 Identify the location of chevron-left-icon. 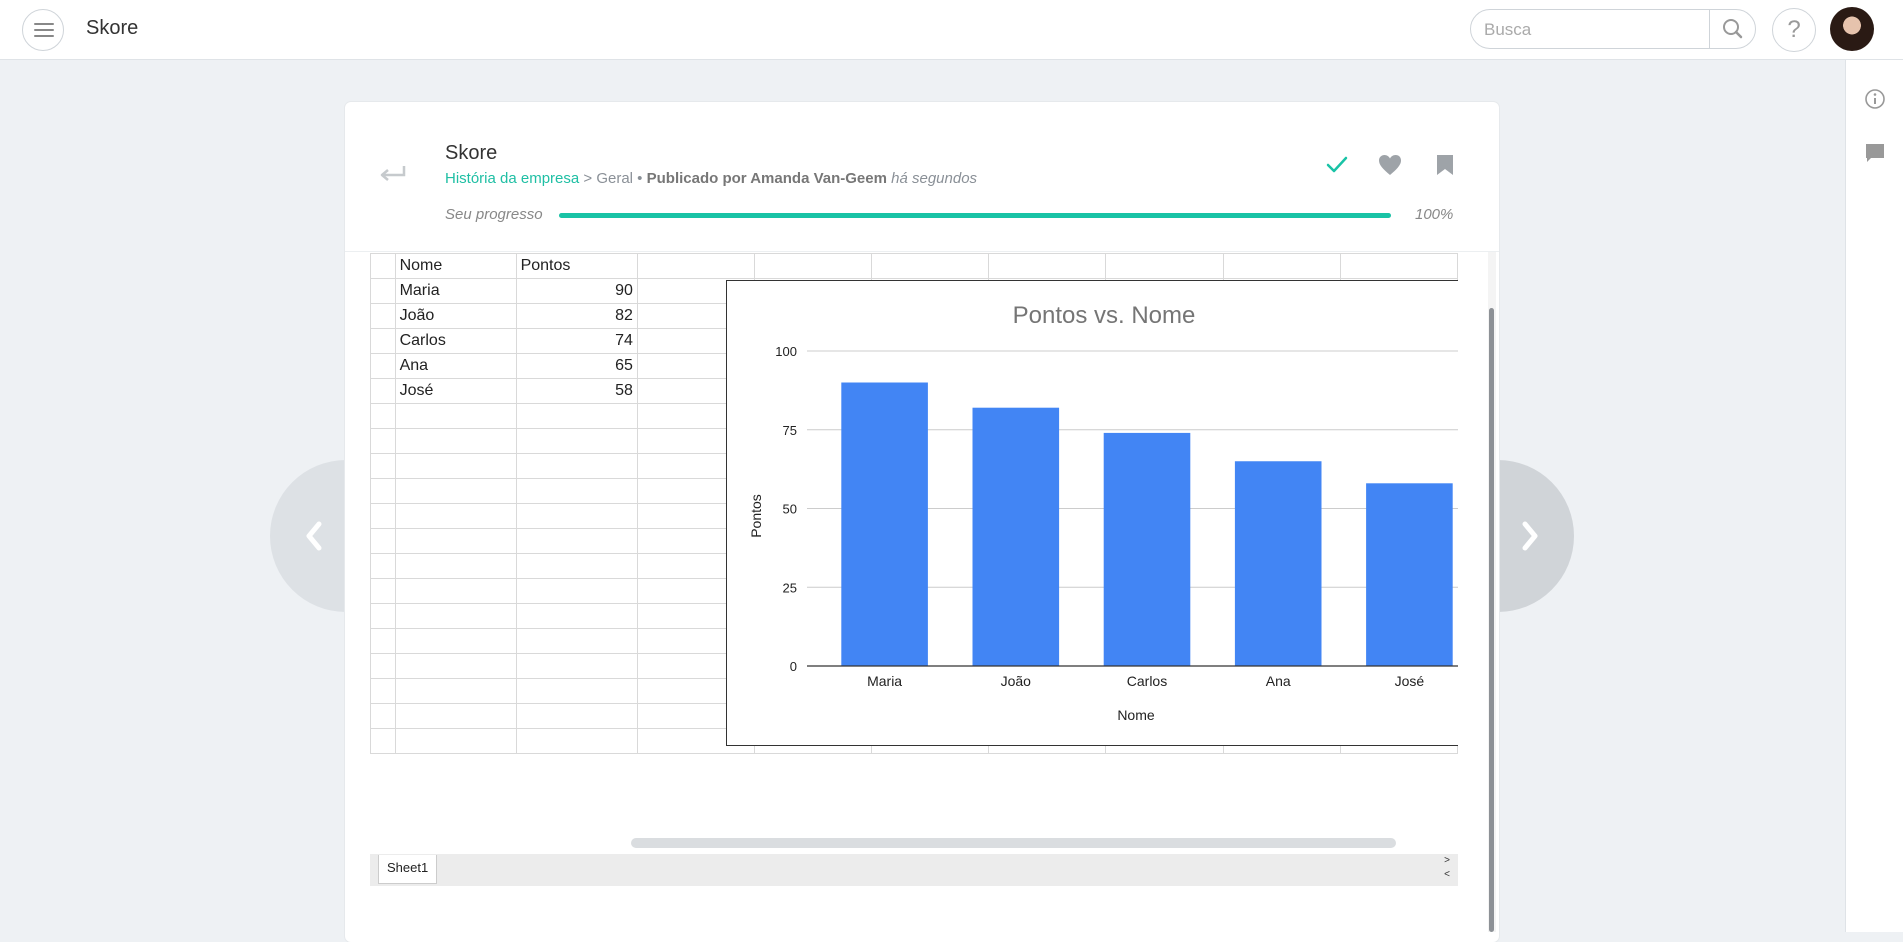
(314, 536).